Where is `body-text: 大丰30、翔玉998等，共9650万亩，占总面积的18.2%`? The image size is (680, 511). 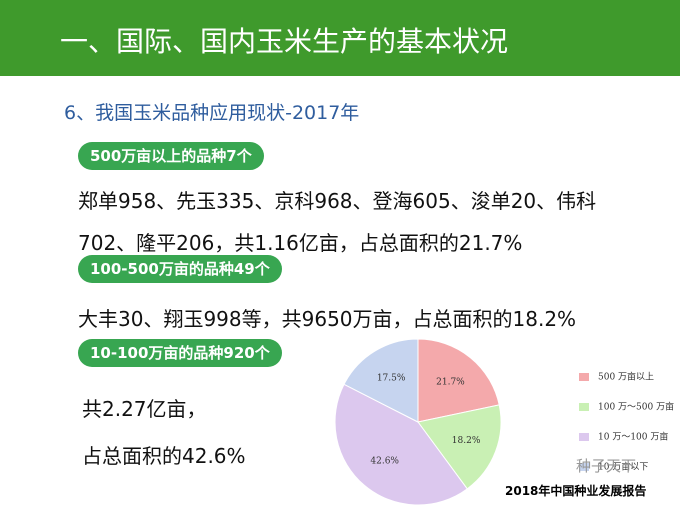 body-text: 大丰30、翔玉998等，共9650万亩，占总面积的18.2% is located at coordinates (327, 319).